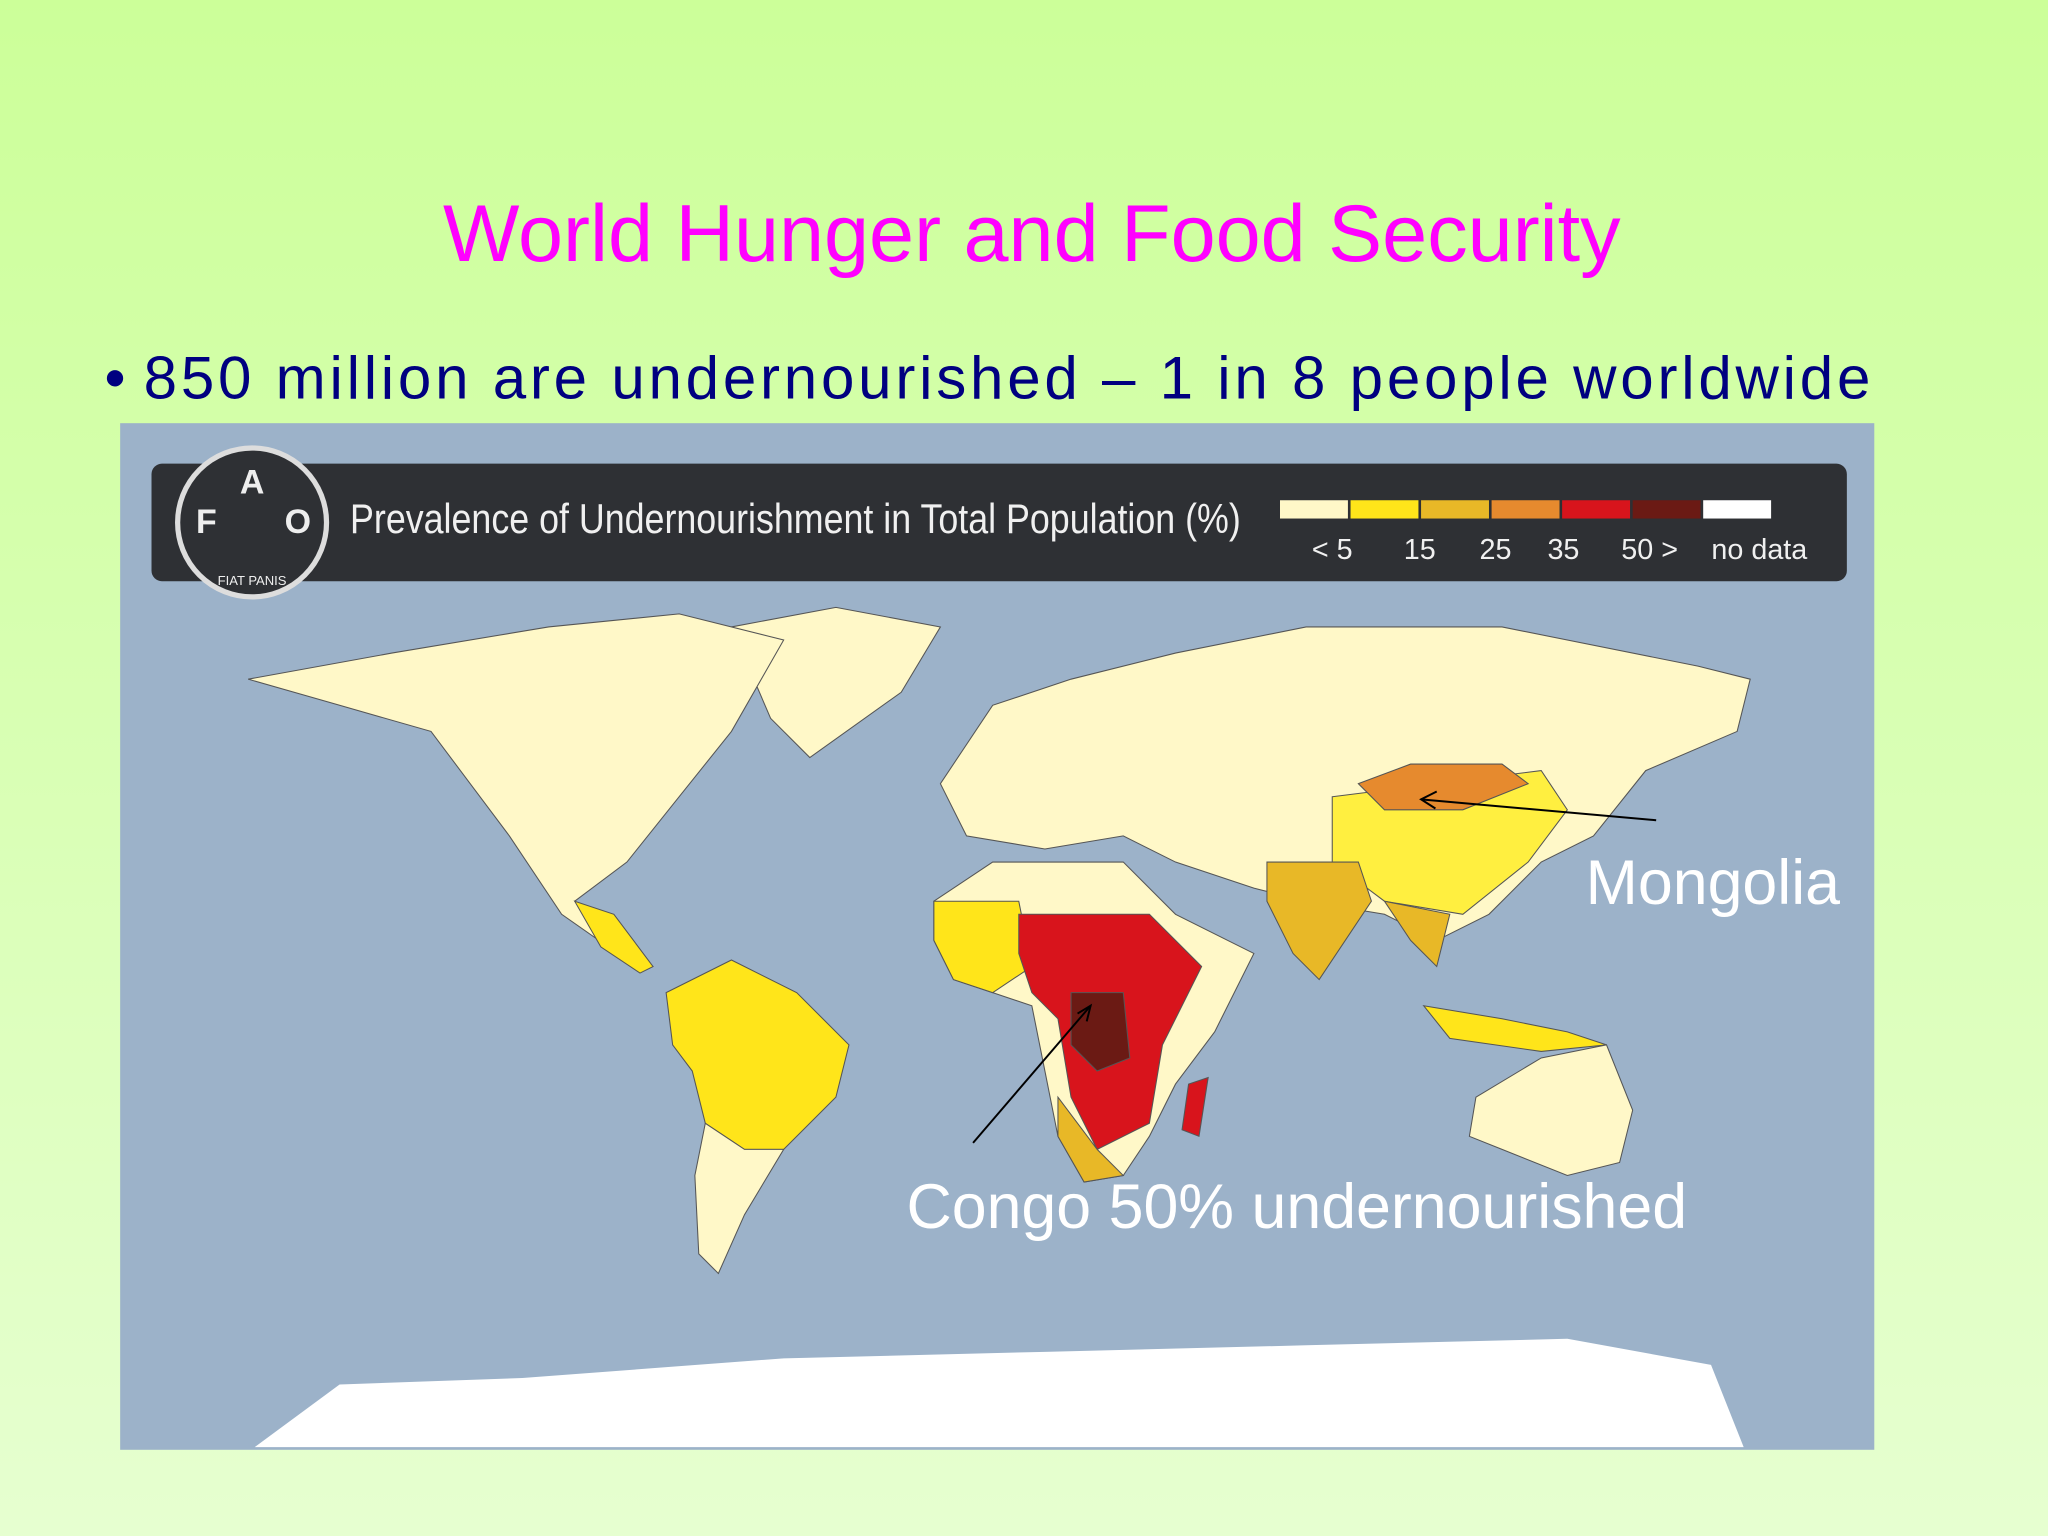 This screenshot has height=1536, width=2048. What do you see at coordinates (613, 937) in the screenshot?
I see `central-america` at bounding box center [613, 937].